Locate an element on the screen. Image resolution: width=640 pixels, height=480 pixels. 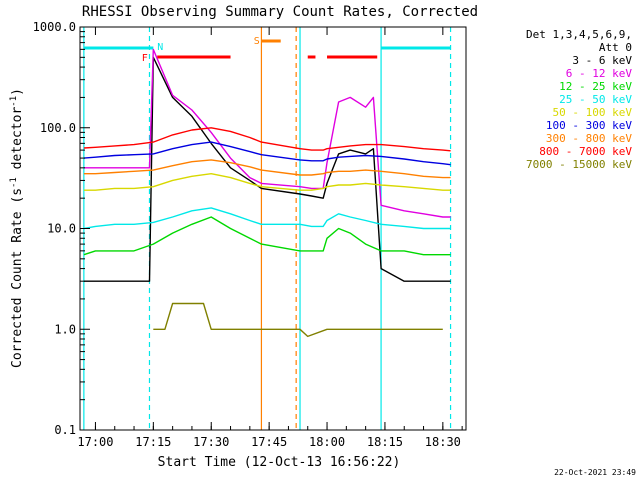
legend-header-line2: Att 0 is located at coordinates (615, 47).